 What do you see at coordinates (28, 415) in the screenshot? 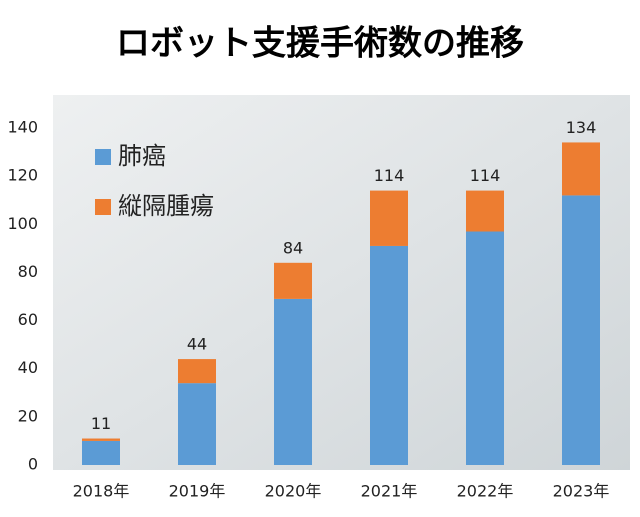
I see `y-tick-label: 20` at bounding box center [28, 415].